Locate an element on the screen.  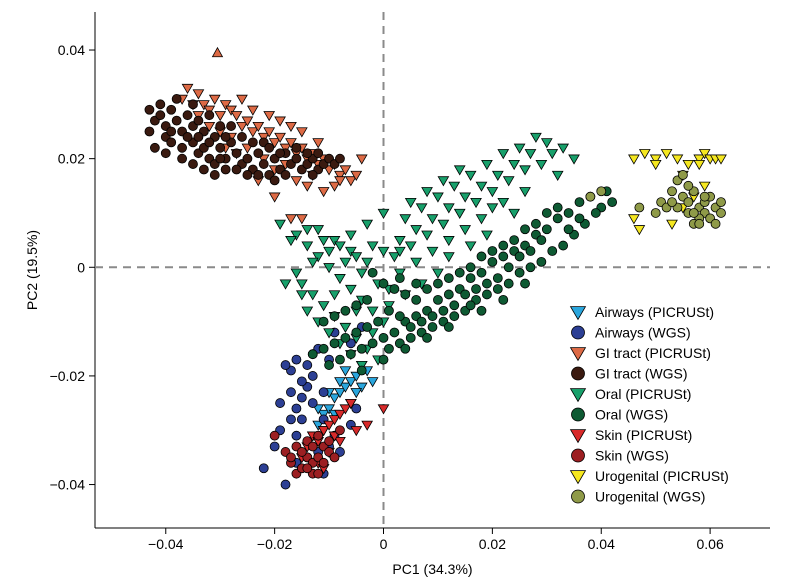
x-tick-label: 0.04 is located at coordinates (601, 544).